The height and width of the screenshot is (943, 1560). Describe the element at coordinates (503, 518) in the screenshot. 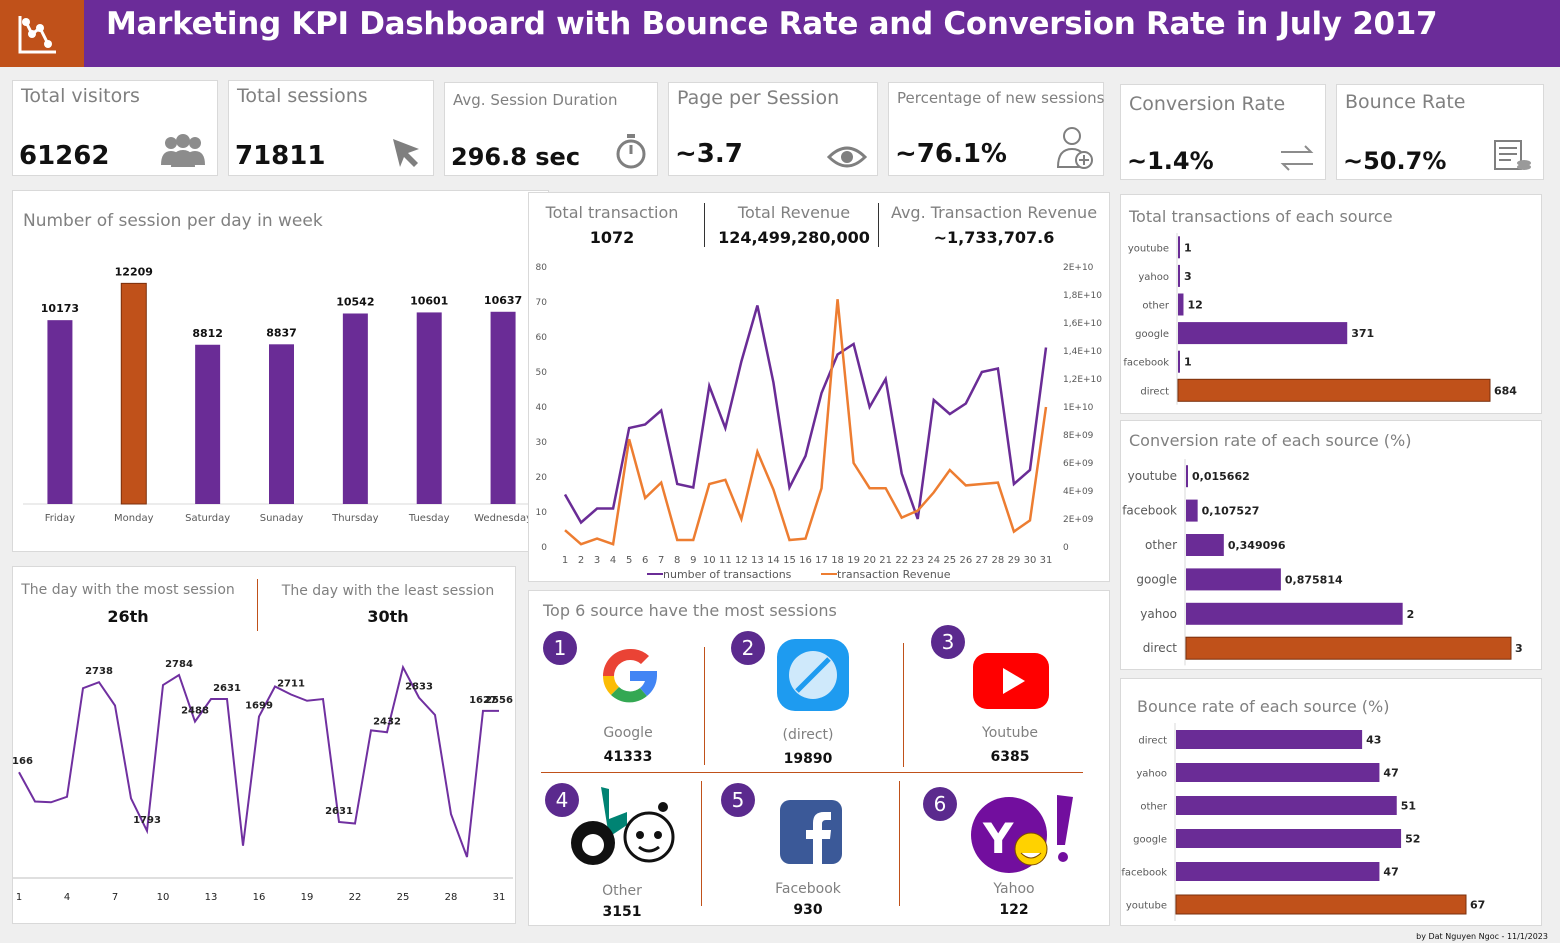

I see `x-tick-label: Wednesday` at that location.